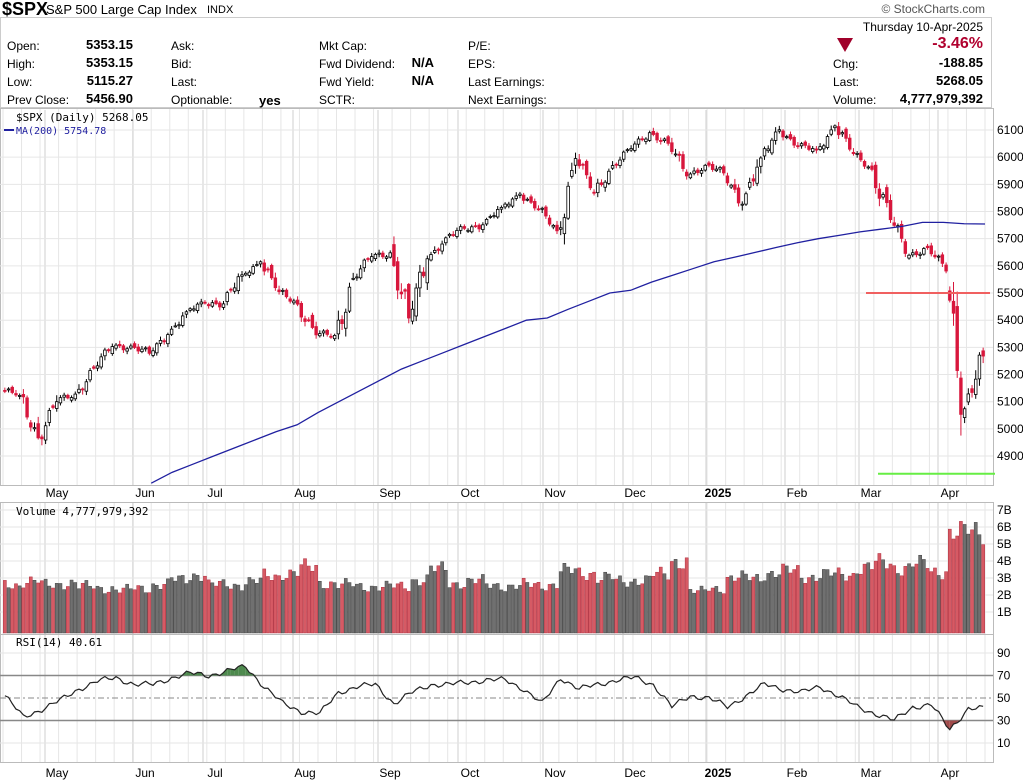  Describe the element at coordinates (1010, 184) in the screenshot. I see `price-tick-label: 5900` at that location.